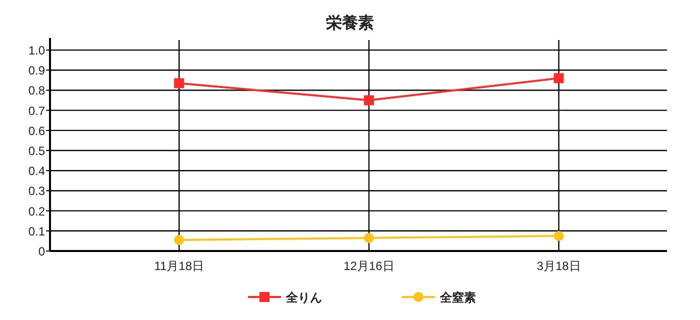 The image size is (700, 320). Describe the element at coordinates (350, 23) in the screenshot. I see `chart-title: 栄養素` at that location.